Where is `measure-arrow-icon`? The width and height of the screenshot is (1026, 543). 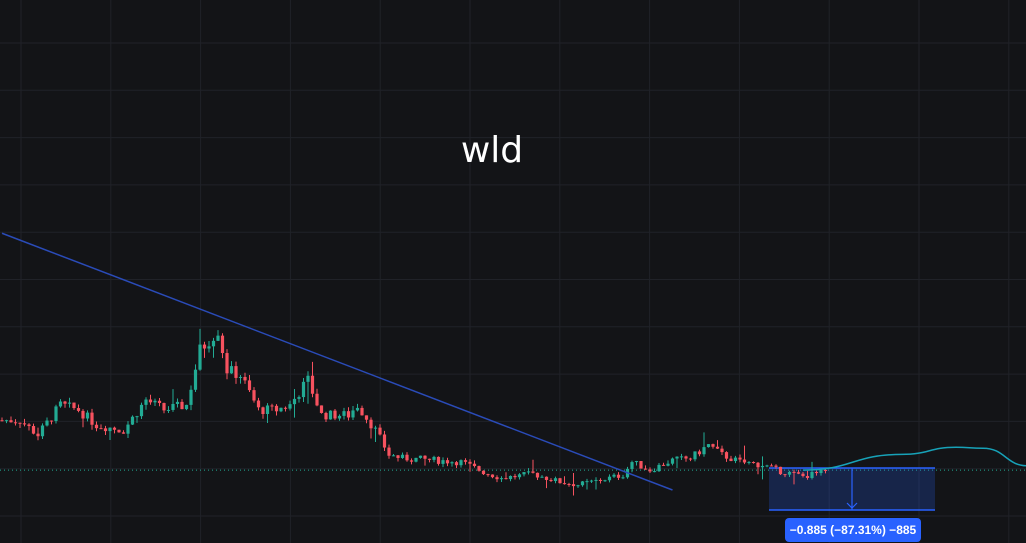 measure-arrow-icon is located at coordinates (852, 505).